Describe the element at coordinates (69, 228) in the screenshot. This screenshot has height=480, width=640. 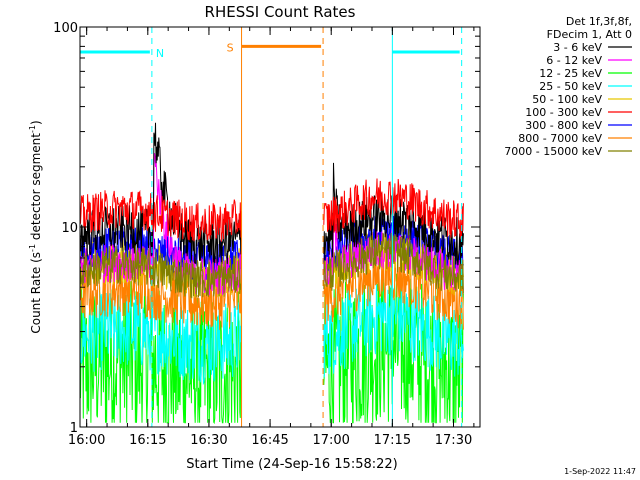
I see `y-tick-label: 10` at that location.